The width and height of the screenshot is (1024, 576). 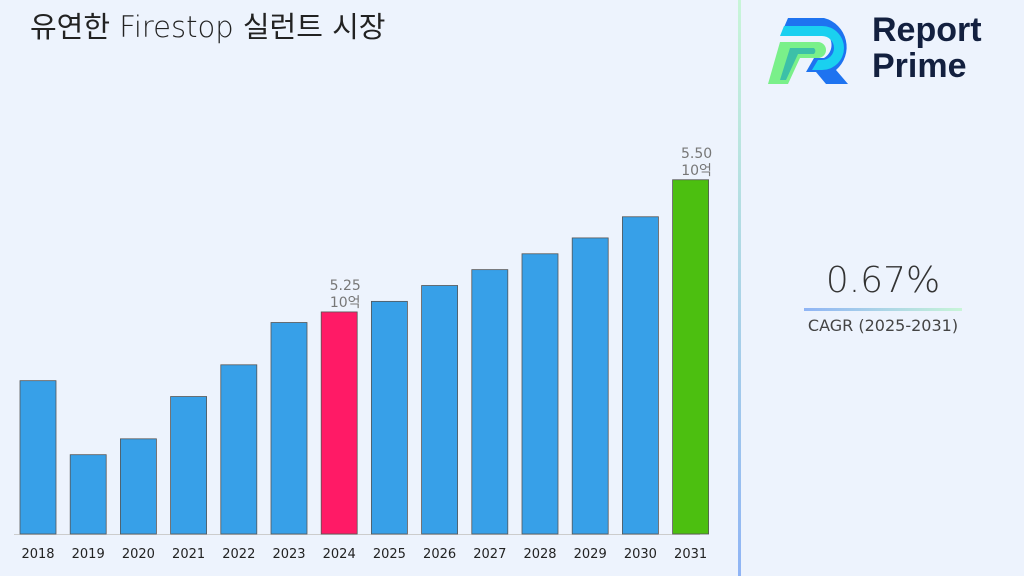 I want to click on x-tick-2019: 2019, so click(x=88, y=554).